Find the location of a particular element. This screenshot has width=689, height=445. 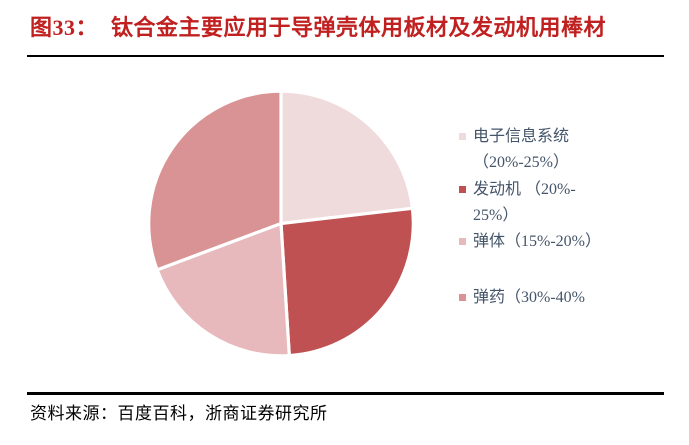

pie-slice-engine is located at coordinates (347, 282).